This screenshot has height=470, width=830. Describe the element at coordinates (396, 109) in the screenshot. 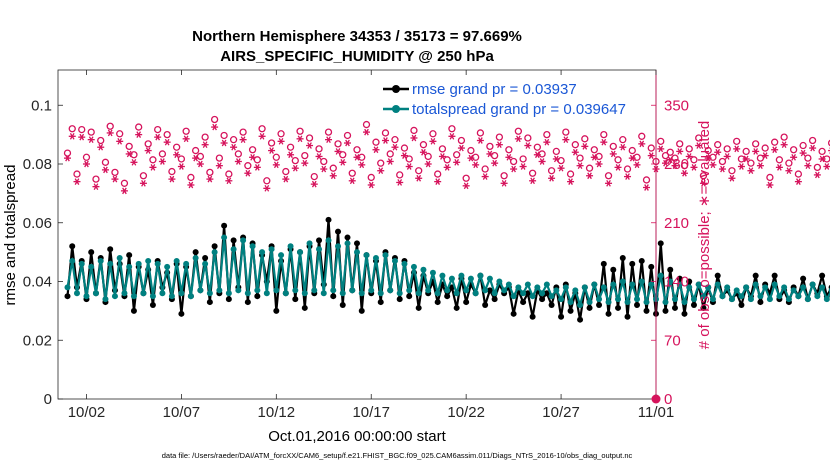

I see `legend-spread-marker` at that location.